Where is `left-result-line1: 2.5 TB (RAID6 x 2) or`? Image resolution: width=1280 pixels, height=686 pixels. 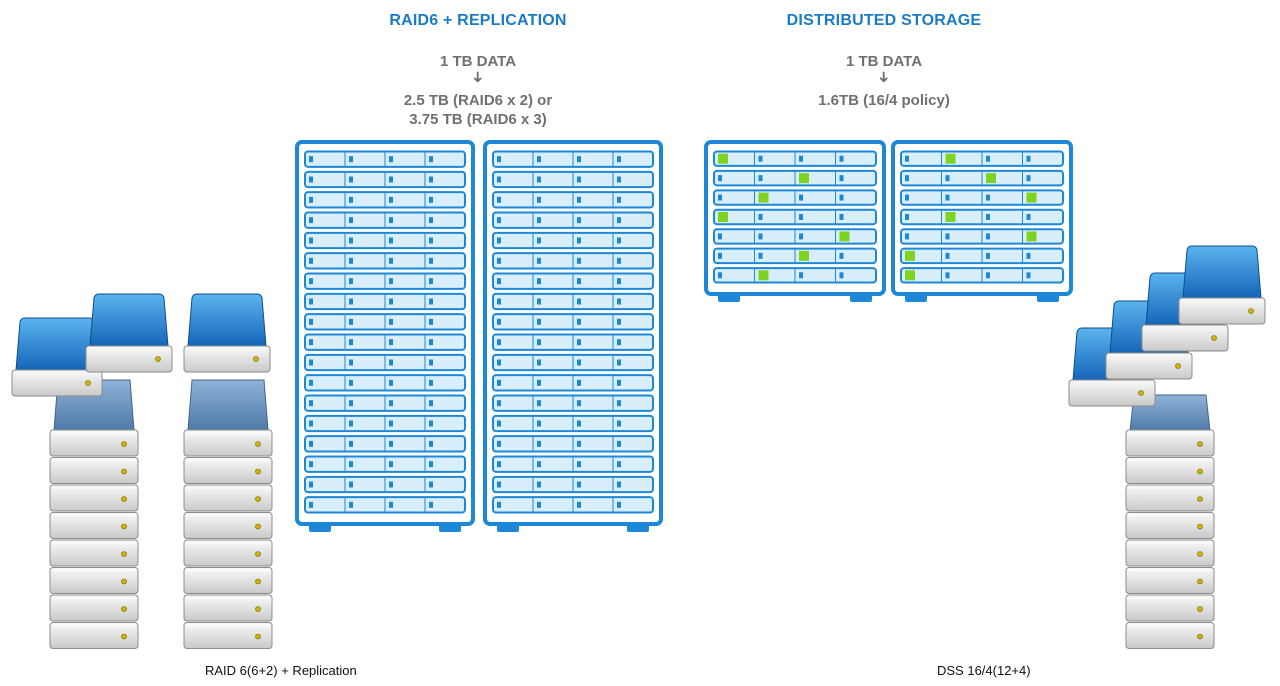 left-result-line1: 2.5 TB (RAID6 x 2) or is located at coordinates (478, 100).